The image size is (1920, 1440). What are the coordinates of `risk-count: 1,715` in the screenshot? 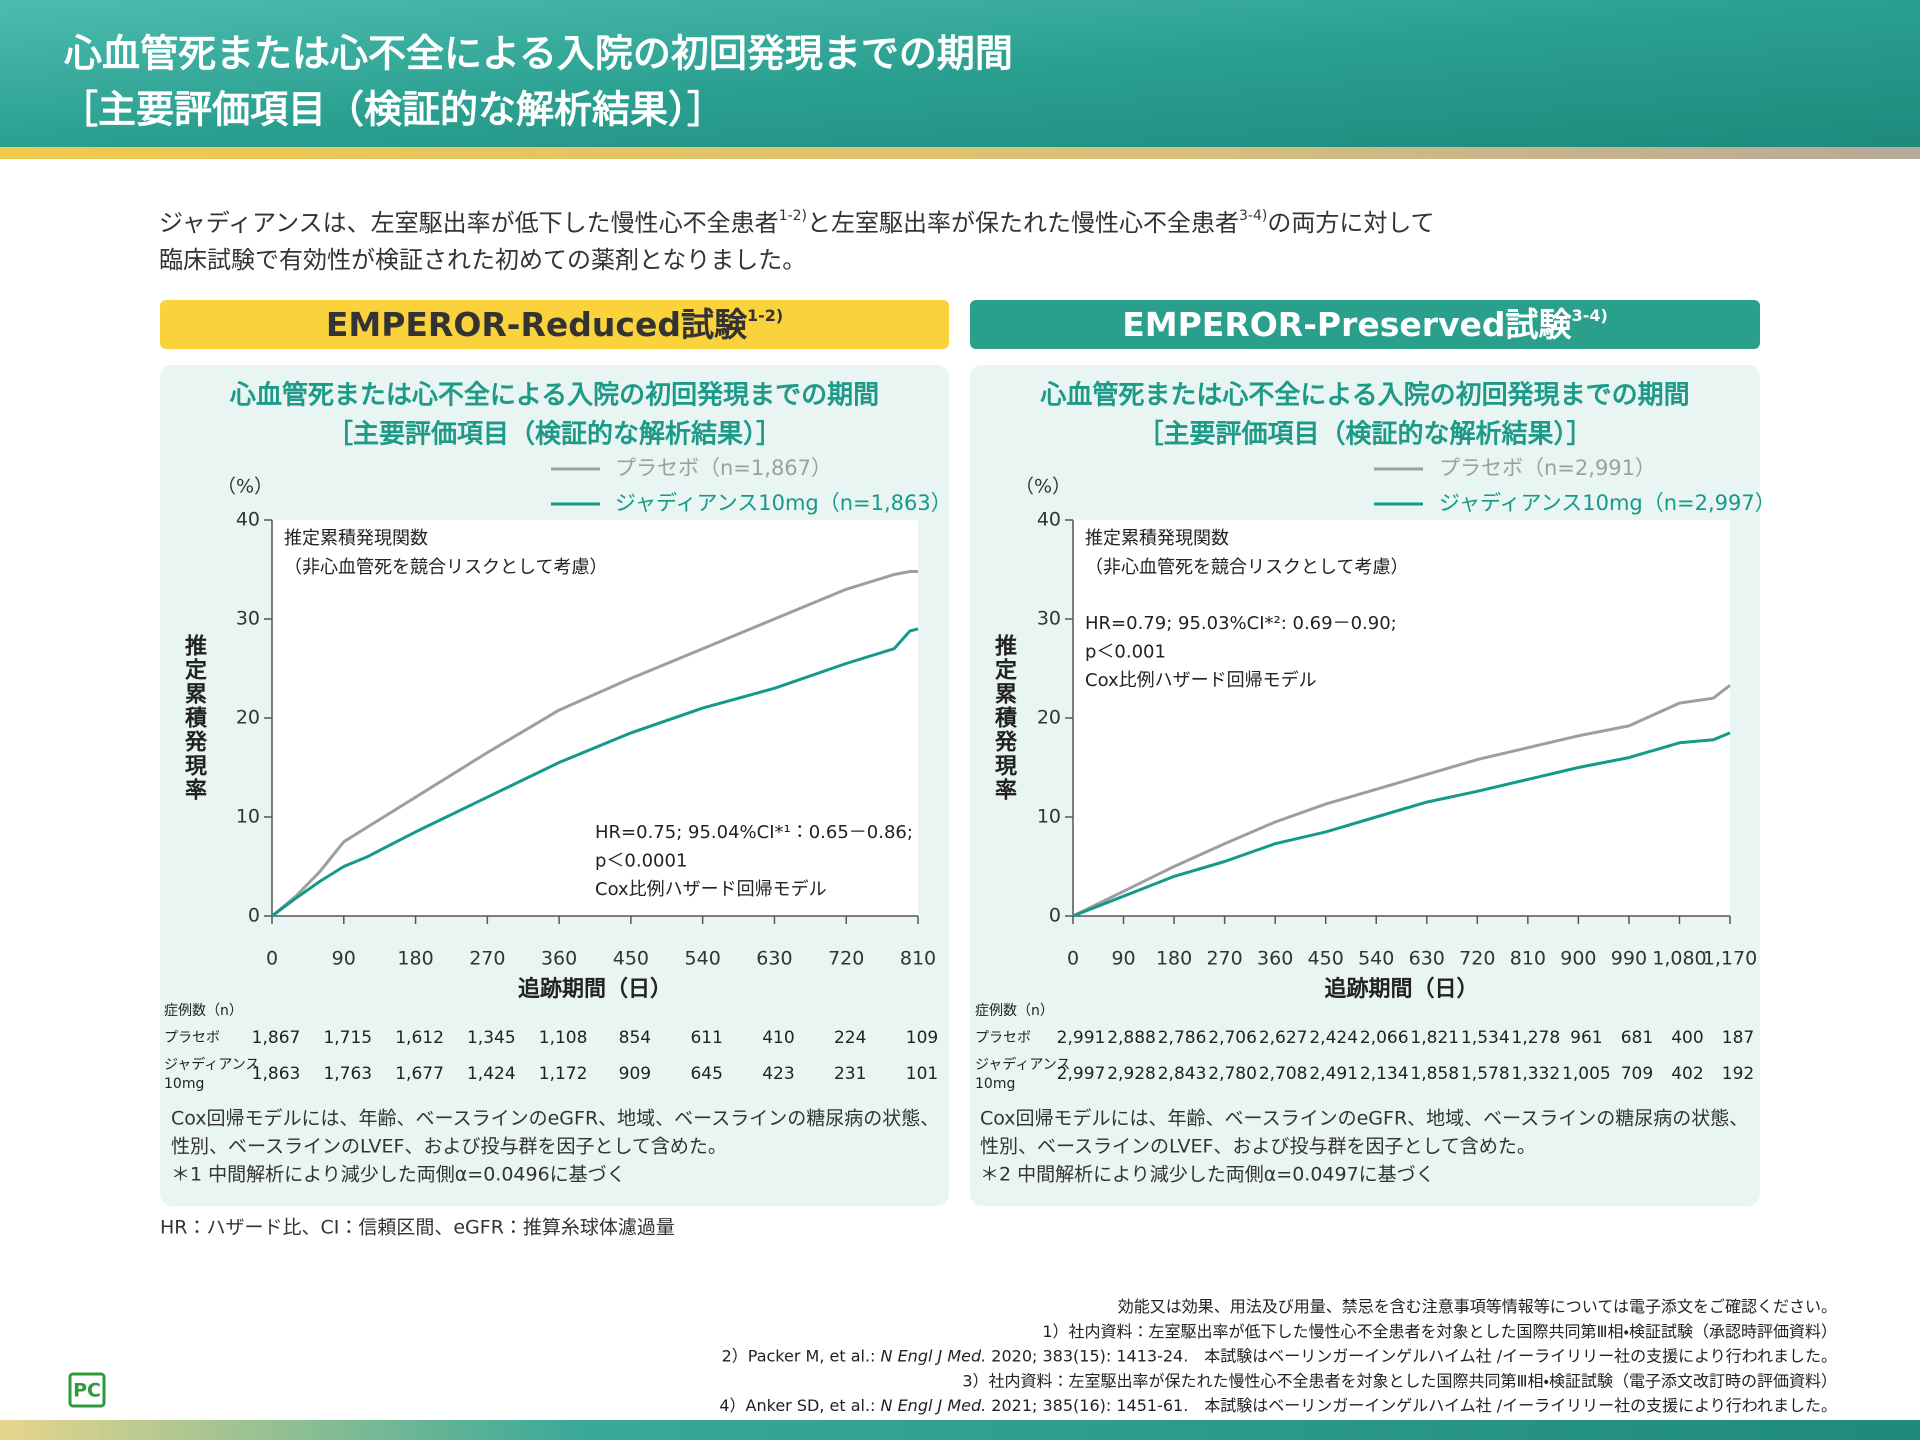 It's located at (347, 1038).